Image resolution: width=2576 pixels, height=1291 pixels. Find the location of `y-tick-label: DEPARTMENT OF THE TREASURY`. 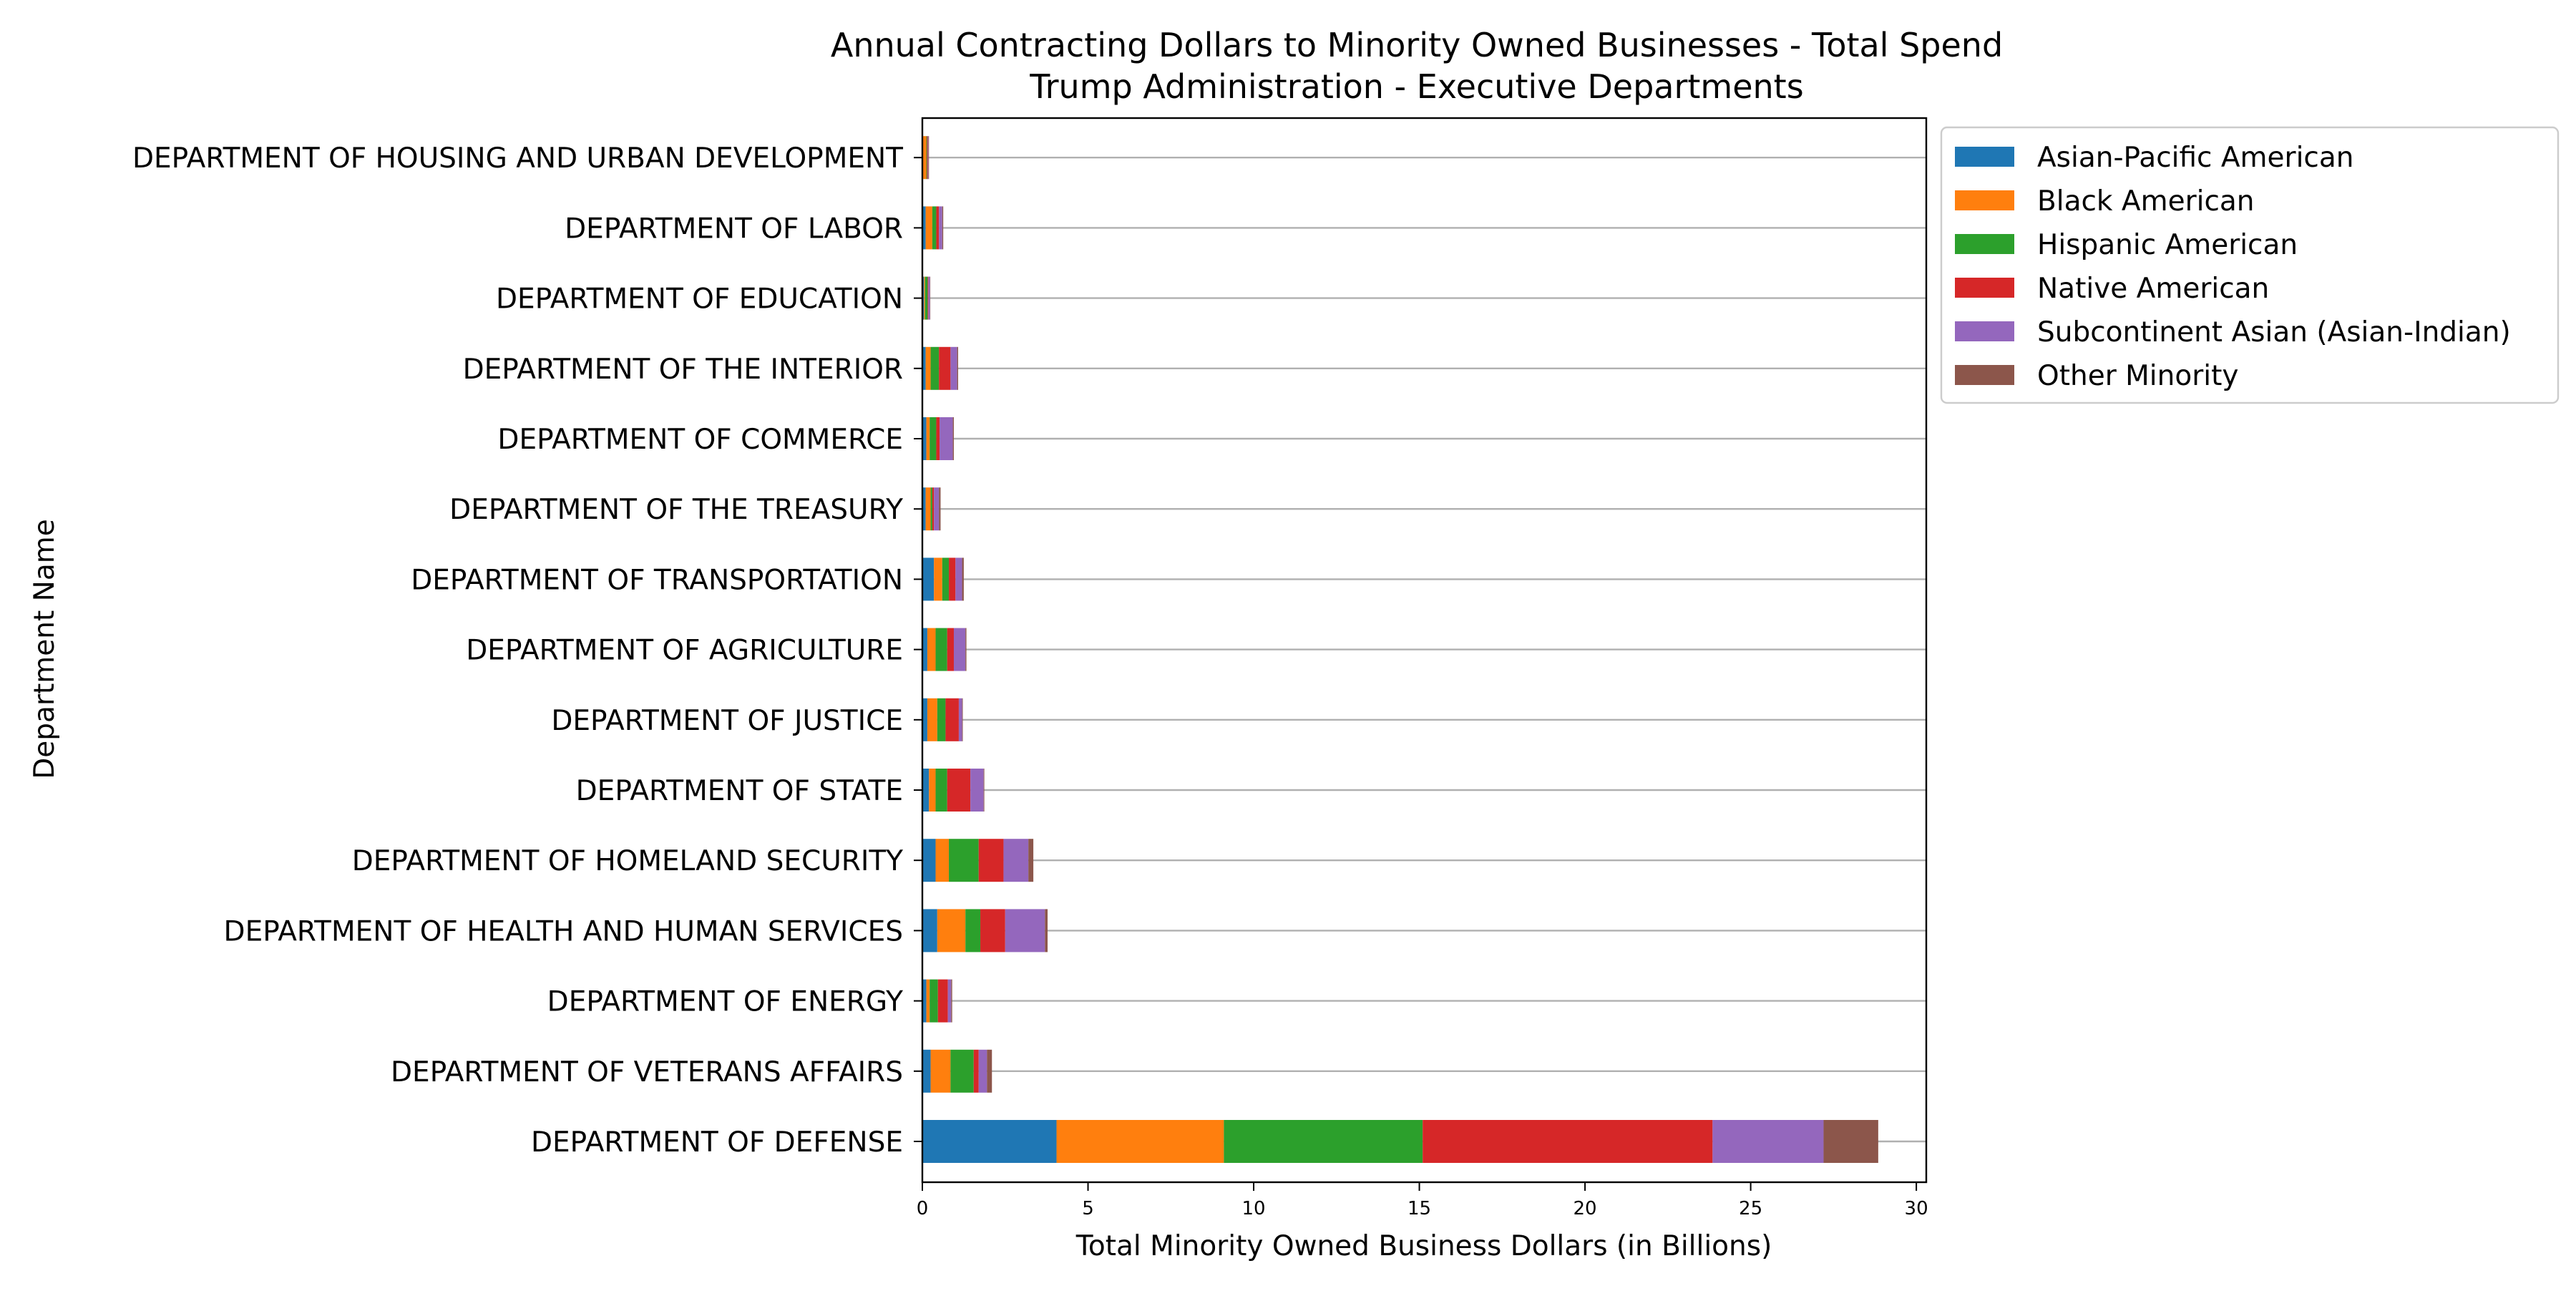

y-tick-label: DEPARTMENT OF THE TREASURY is located at coordinates (676, 510).